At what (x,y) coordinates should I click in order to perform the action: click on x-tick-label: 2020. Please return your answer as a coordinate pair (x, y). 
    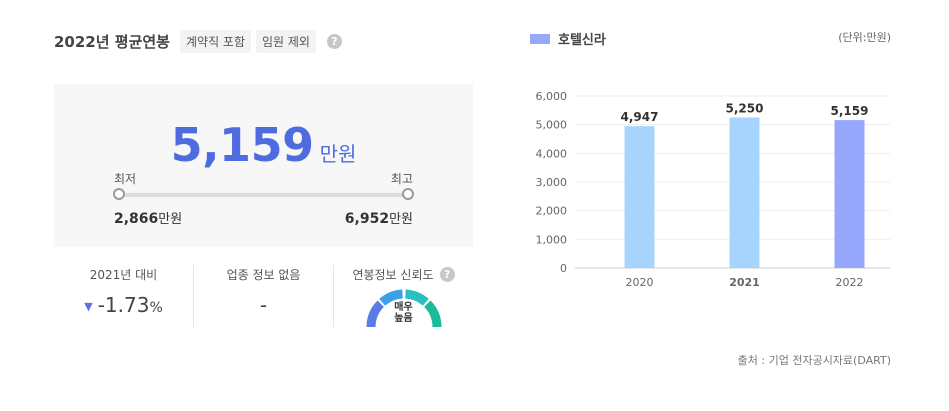
    Looking at the image, I should click on (640, 282).